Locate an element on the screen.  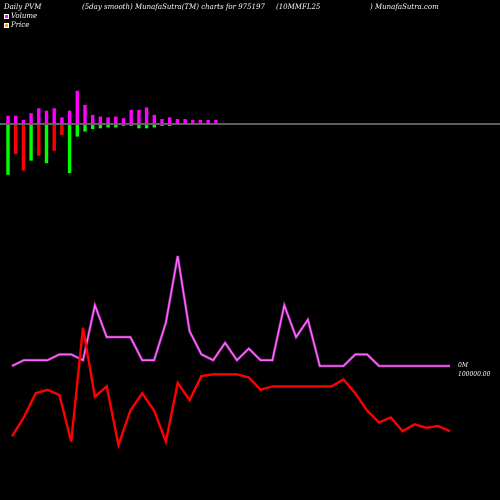
volume-axis-label: 0M is located at coordinates (463, 365).